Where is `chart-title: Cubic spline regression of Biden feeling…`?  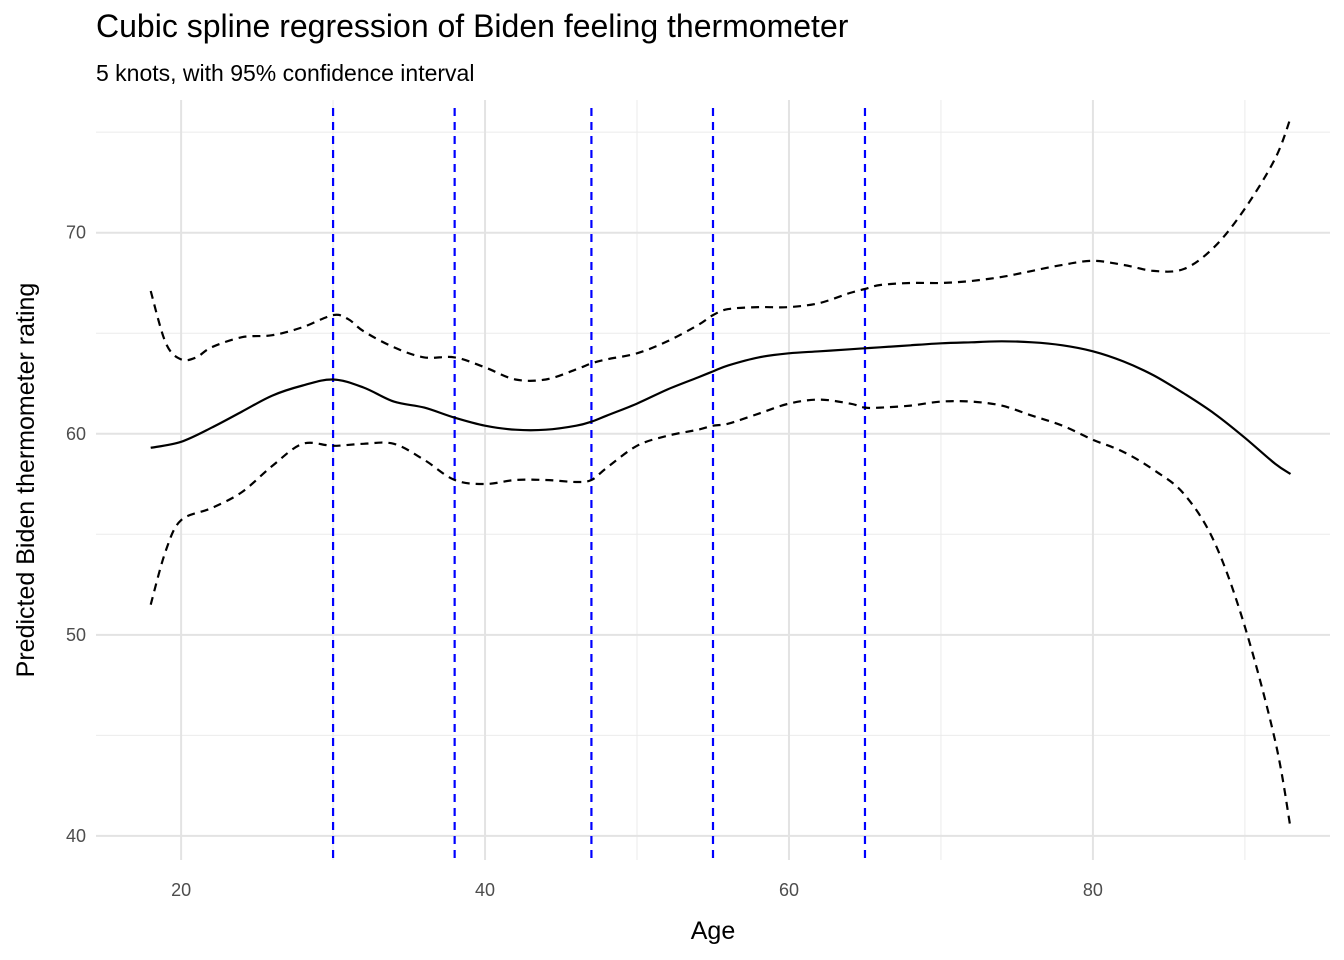
chart-title: Cubic spline regression of Biden feeling… is located at coordinates (472, 26).